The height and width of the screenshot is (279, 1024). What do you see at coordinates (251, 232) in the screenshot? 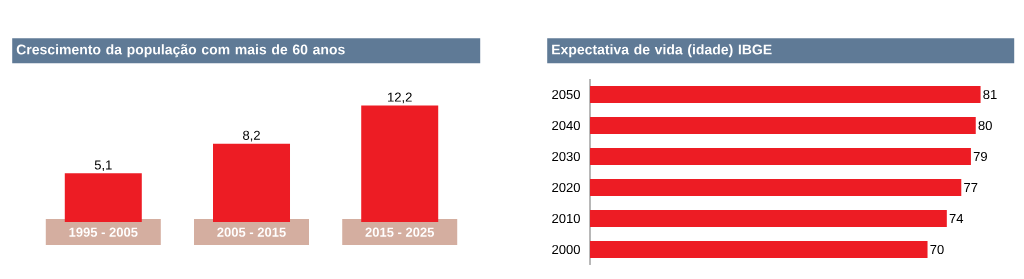
I see `x-tick-label: 2005 - 2015` at bounding box center [251, 232].